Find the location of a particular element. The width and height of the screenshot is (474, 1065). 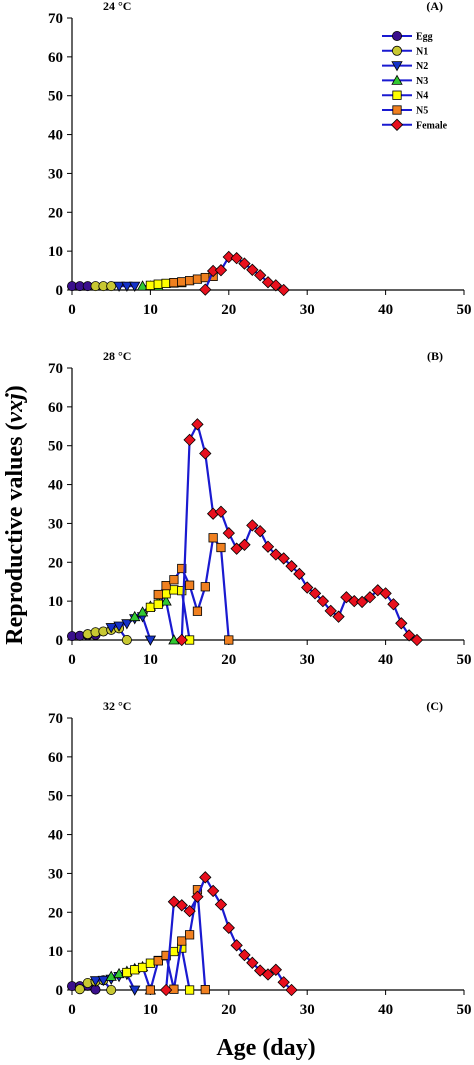

y-axis-label: Reproductive values (vxj) is located at coordinates (15, 515).